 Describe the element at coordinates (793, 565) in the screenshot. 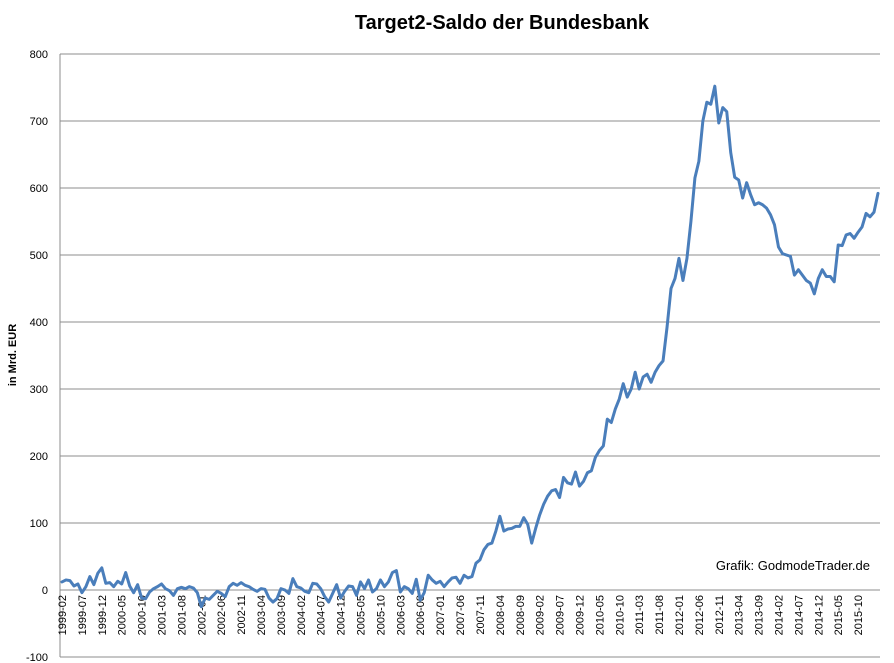

I see `chart-credit-annotation: Grafik: GodmodeTrader.de` at that location.